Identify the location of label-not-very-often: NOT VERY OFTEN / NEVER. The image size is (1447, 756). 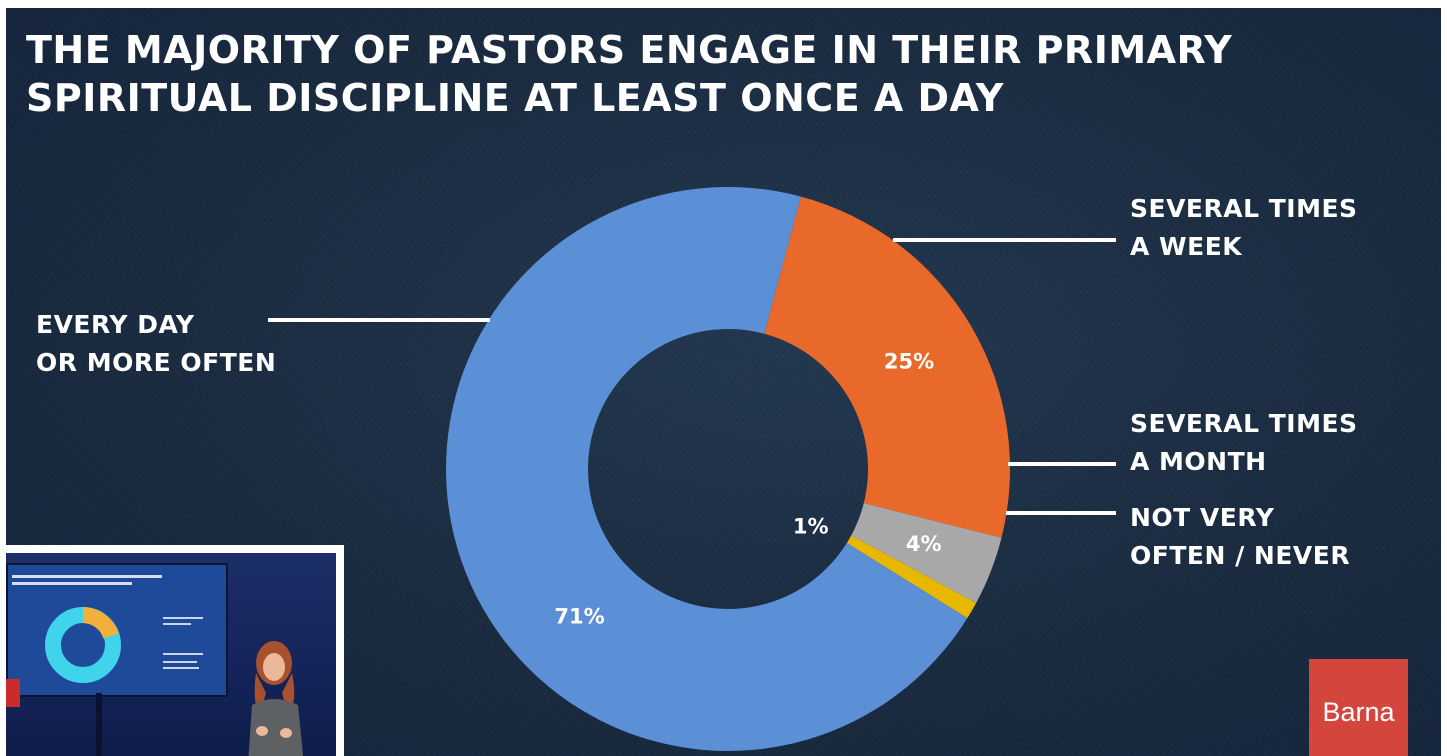
(1240, 537).